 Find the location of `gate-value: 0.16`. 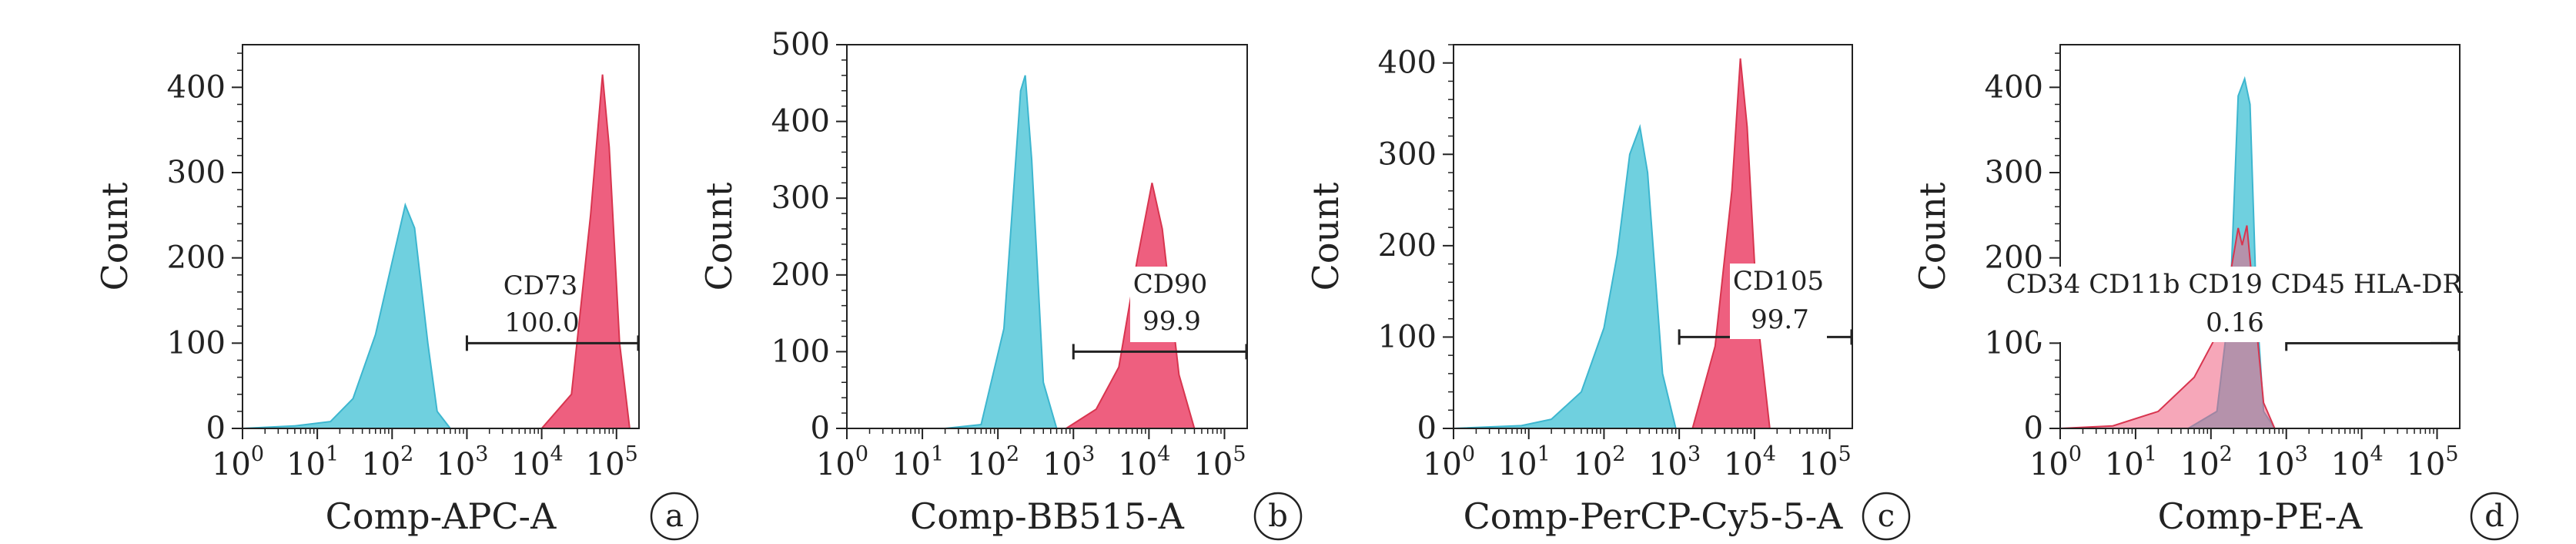

gate-value: 0.16 is located at coordinates (2235, 322).